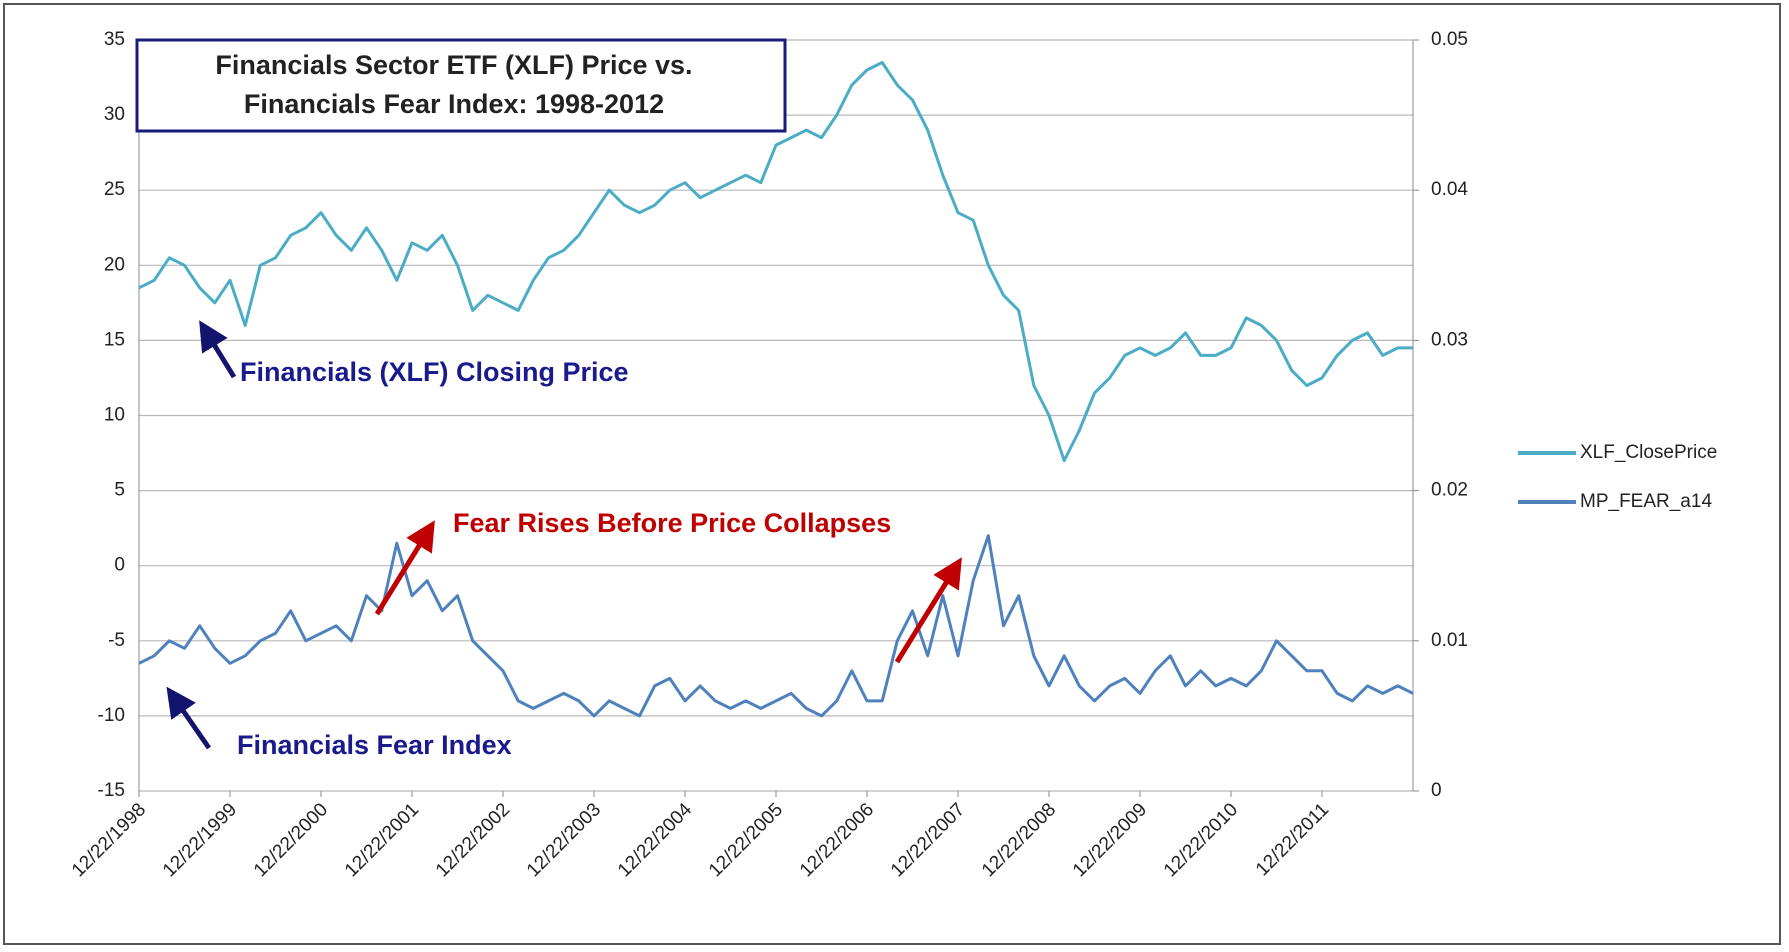  What do you see at coordinates (114, 415) in the screenshot?
I see `y-tick-label: 10` at bounding box center [114, 415].